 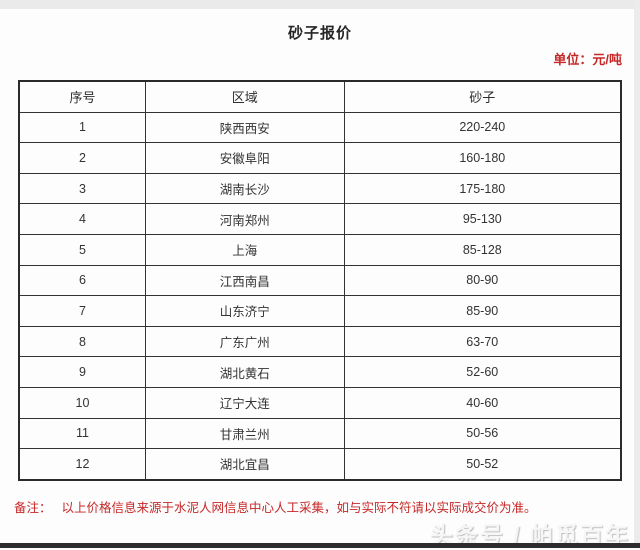 What do you see at coordinates (33, 508) in the screenshot?
I see `footnote-label: 备注：` at bounding box center [33, 508].